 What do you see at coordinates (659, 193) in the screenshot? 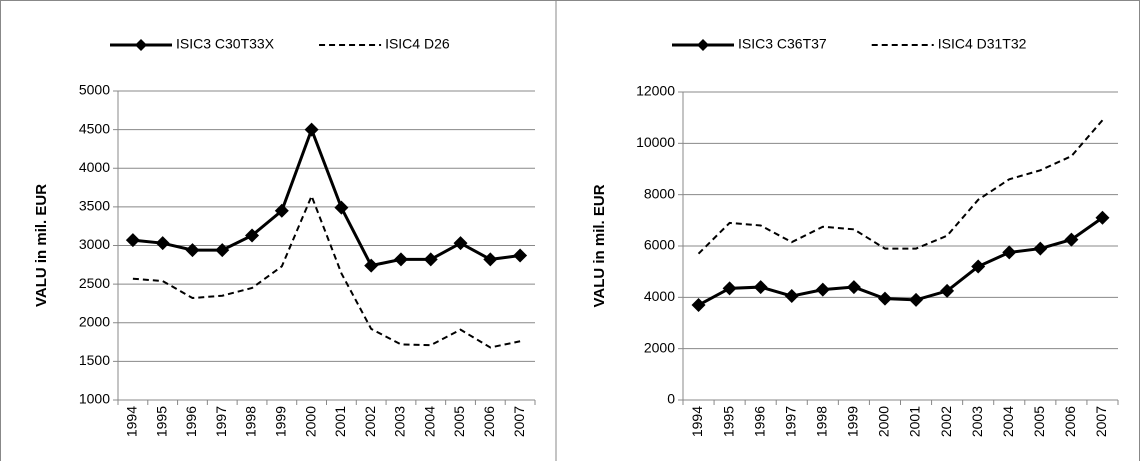
I see `y-tick-label: 8000` at bounding box center [659, 193].